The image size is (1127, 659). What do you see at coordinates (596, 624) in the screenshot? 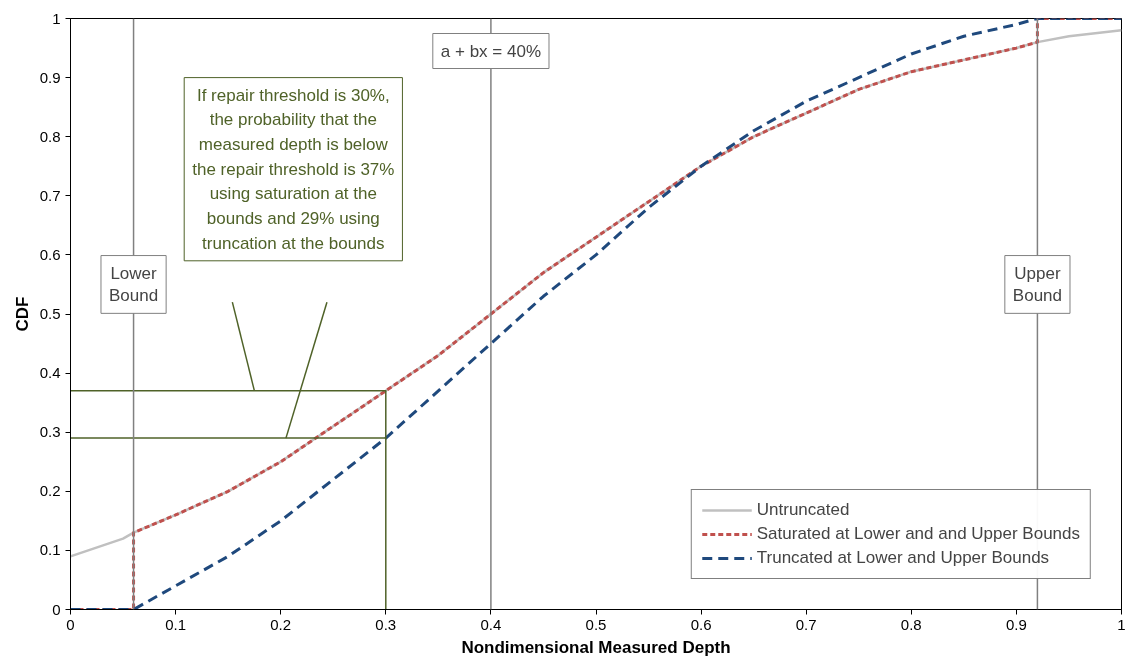
I see `x-tick-label: 0.5` at bounding box center [596, 624].